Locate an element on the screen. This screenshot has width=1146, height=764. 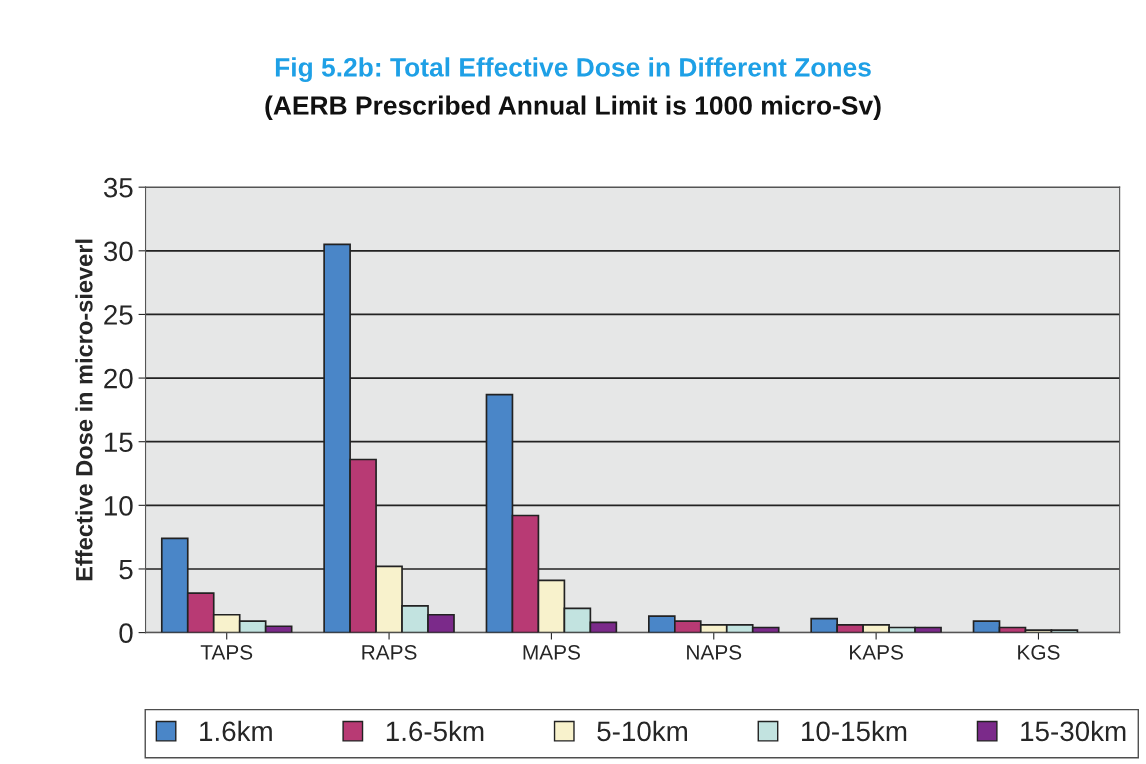
x-tick-label: KAPS is located at coordinates (876, 652).